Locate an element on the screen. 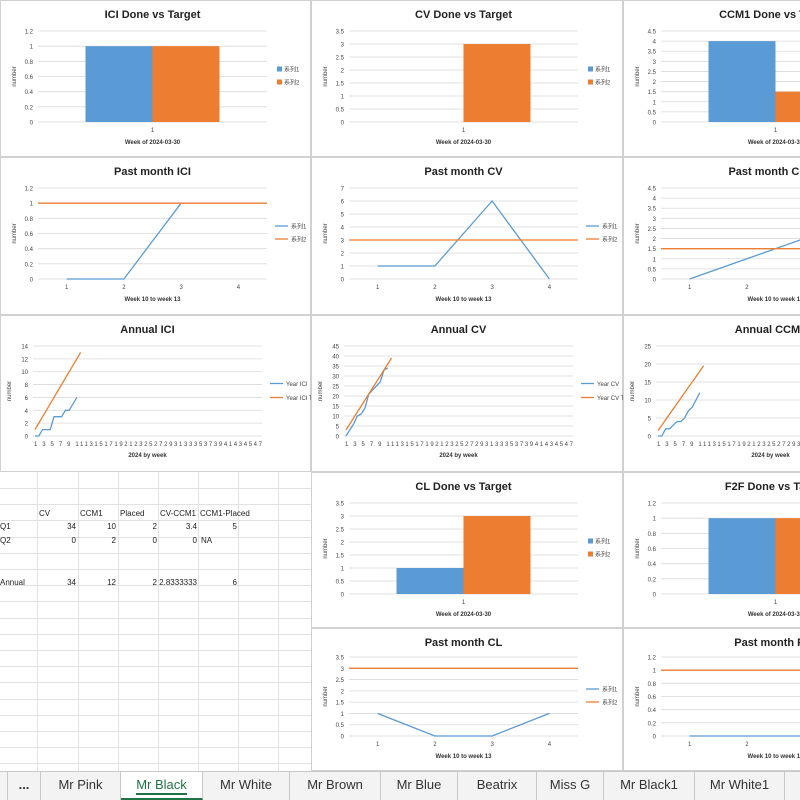  x-tick-label: 4 is located at coordinates (550, 745).